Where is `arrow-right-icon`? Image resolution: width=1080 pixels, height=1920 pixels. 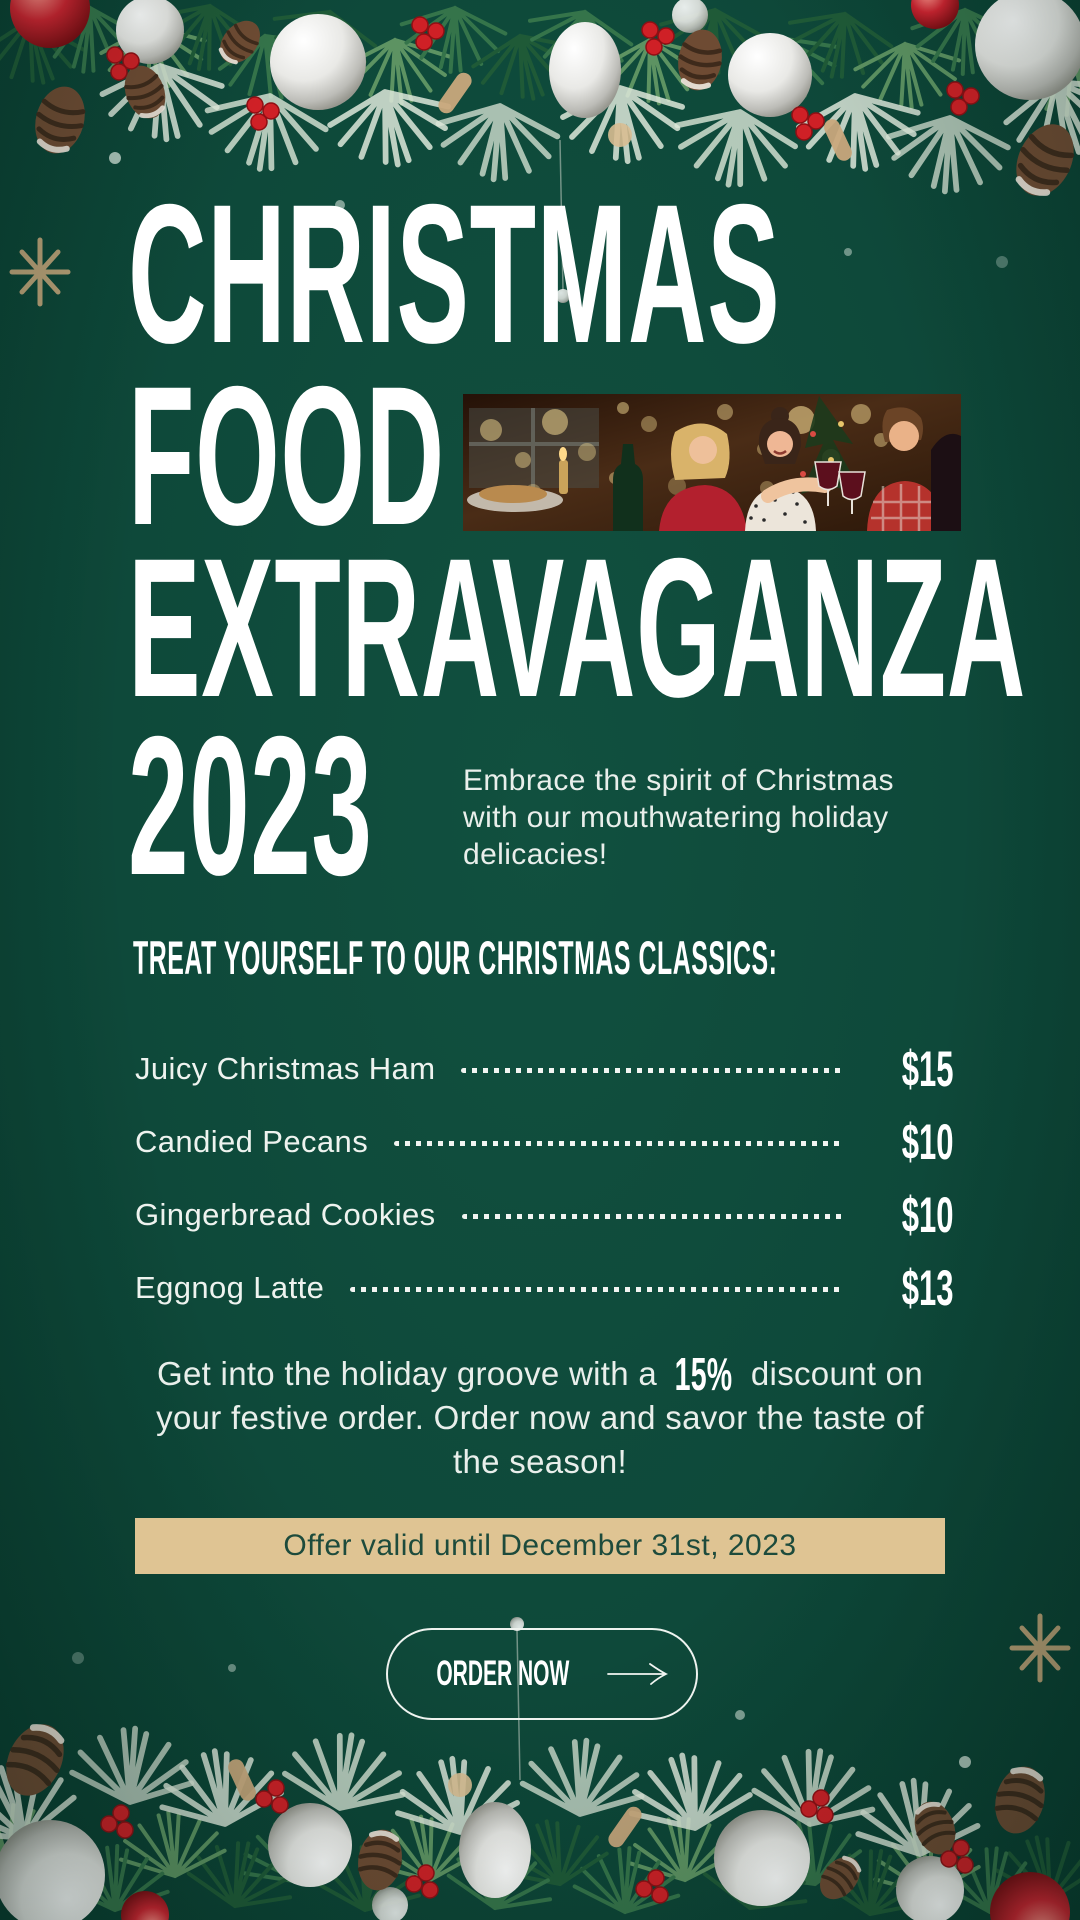 arrow-right-icon is located at coordinates (637, 1674).